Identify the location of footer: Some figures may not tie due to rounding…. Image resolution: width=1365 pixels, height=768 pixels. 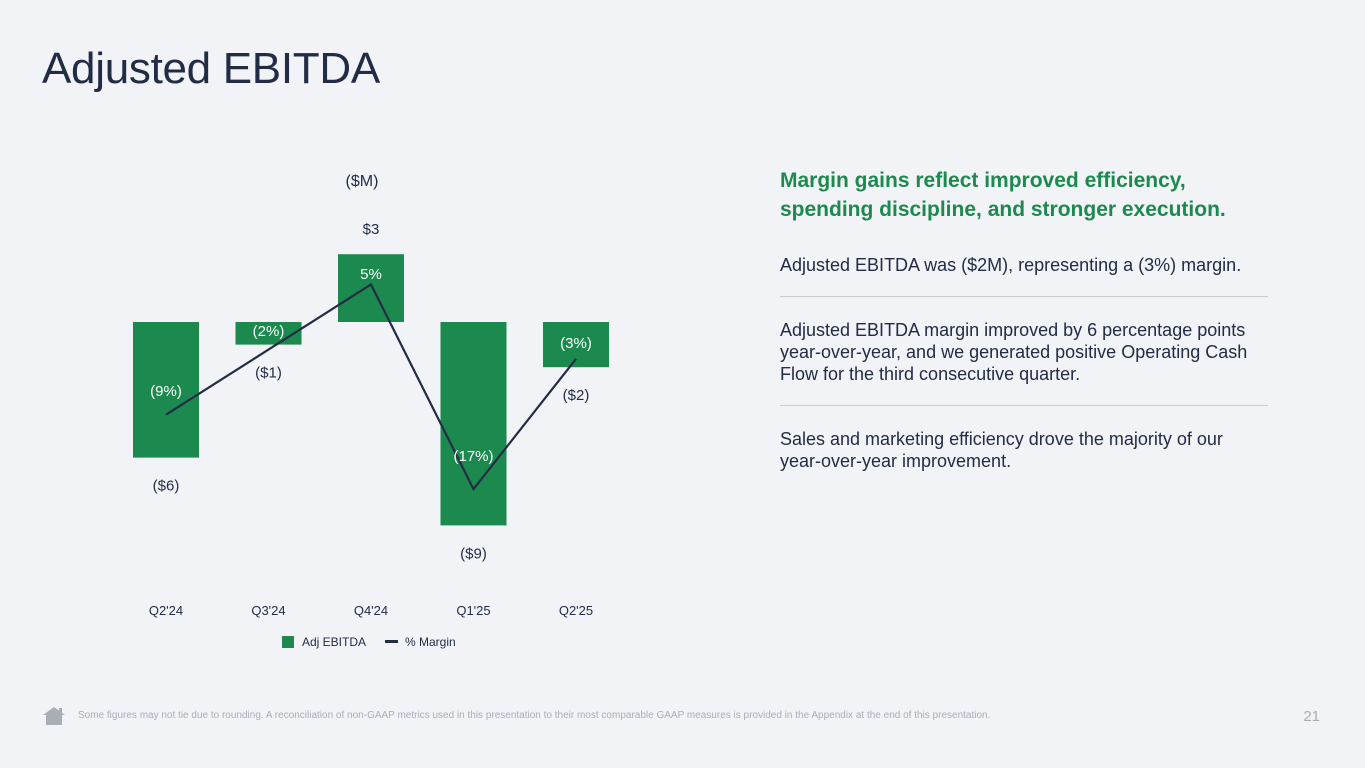
(687, 716).